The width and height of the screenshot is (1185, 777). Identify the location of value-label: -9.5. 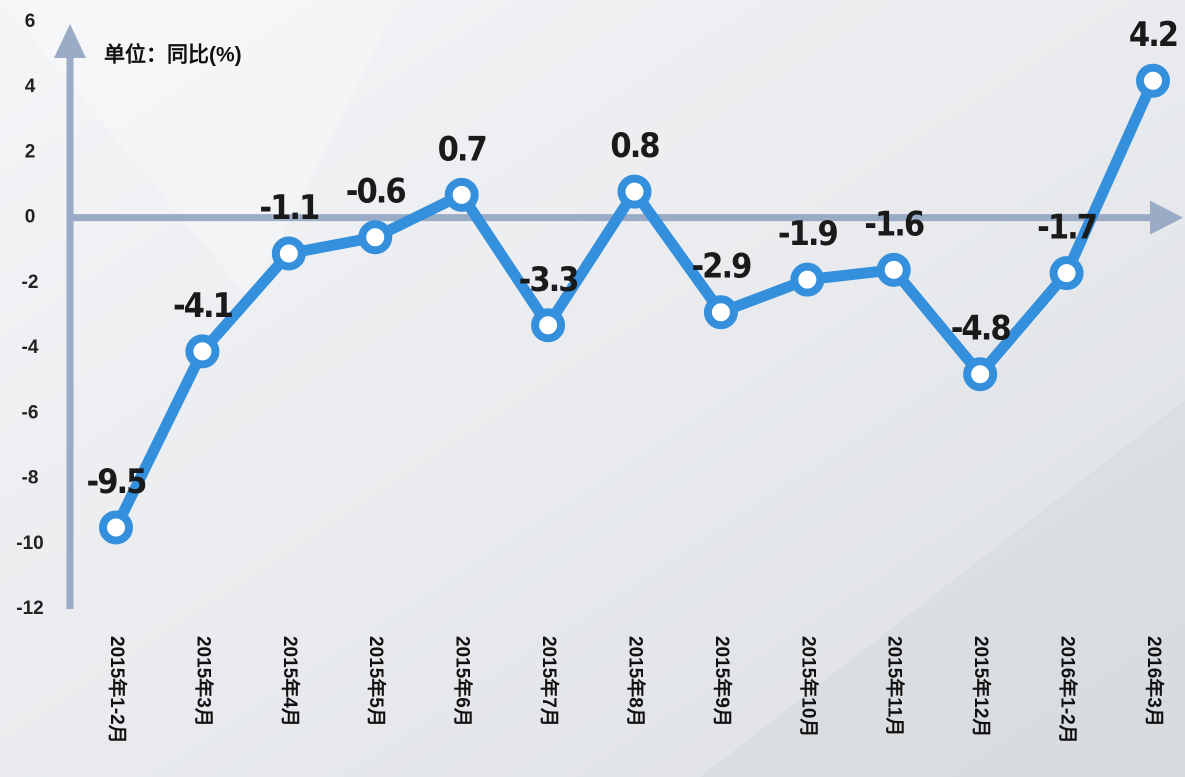
(117, 482).